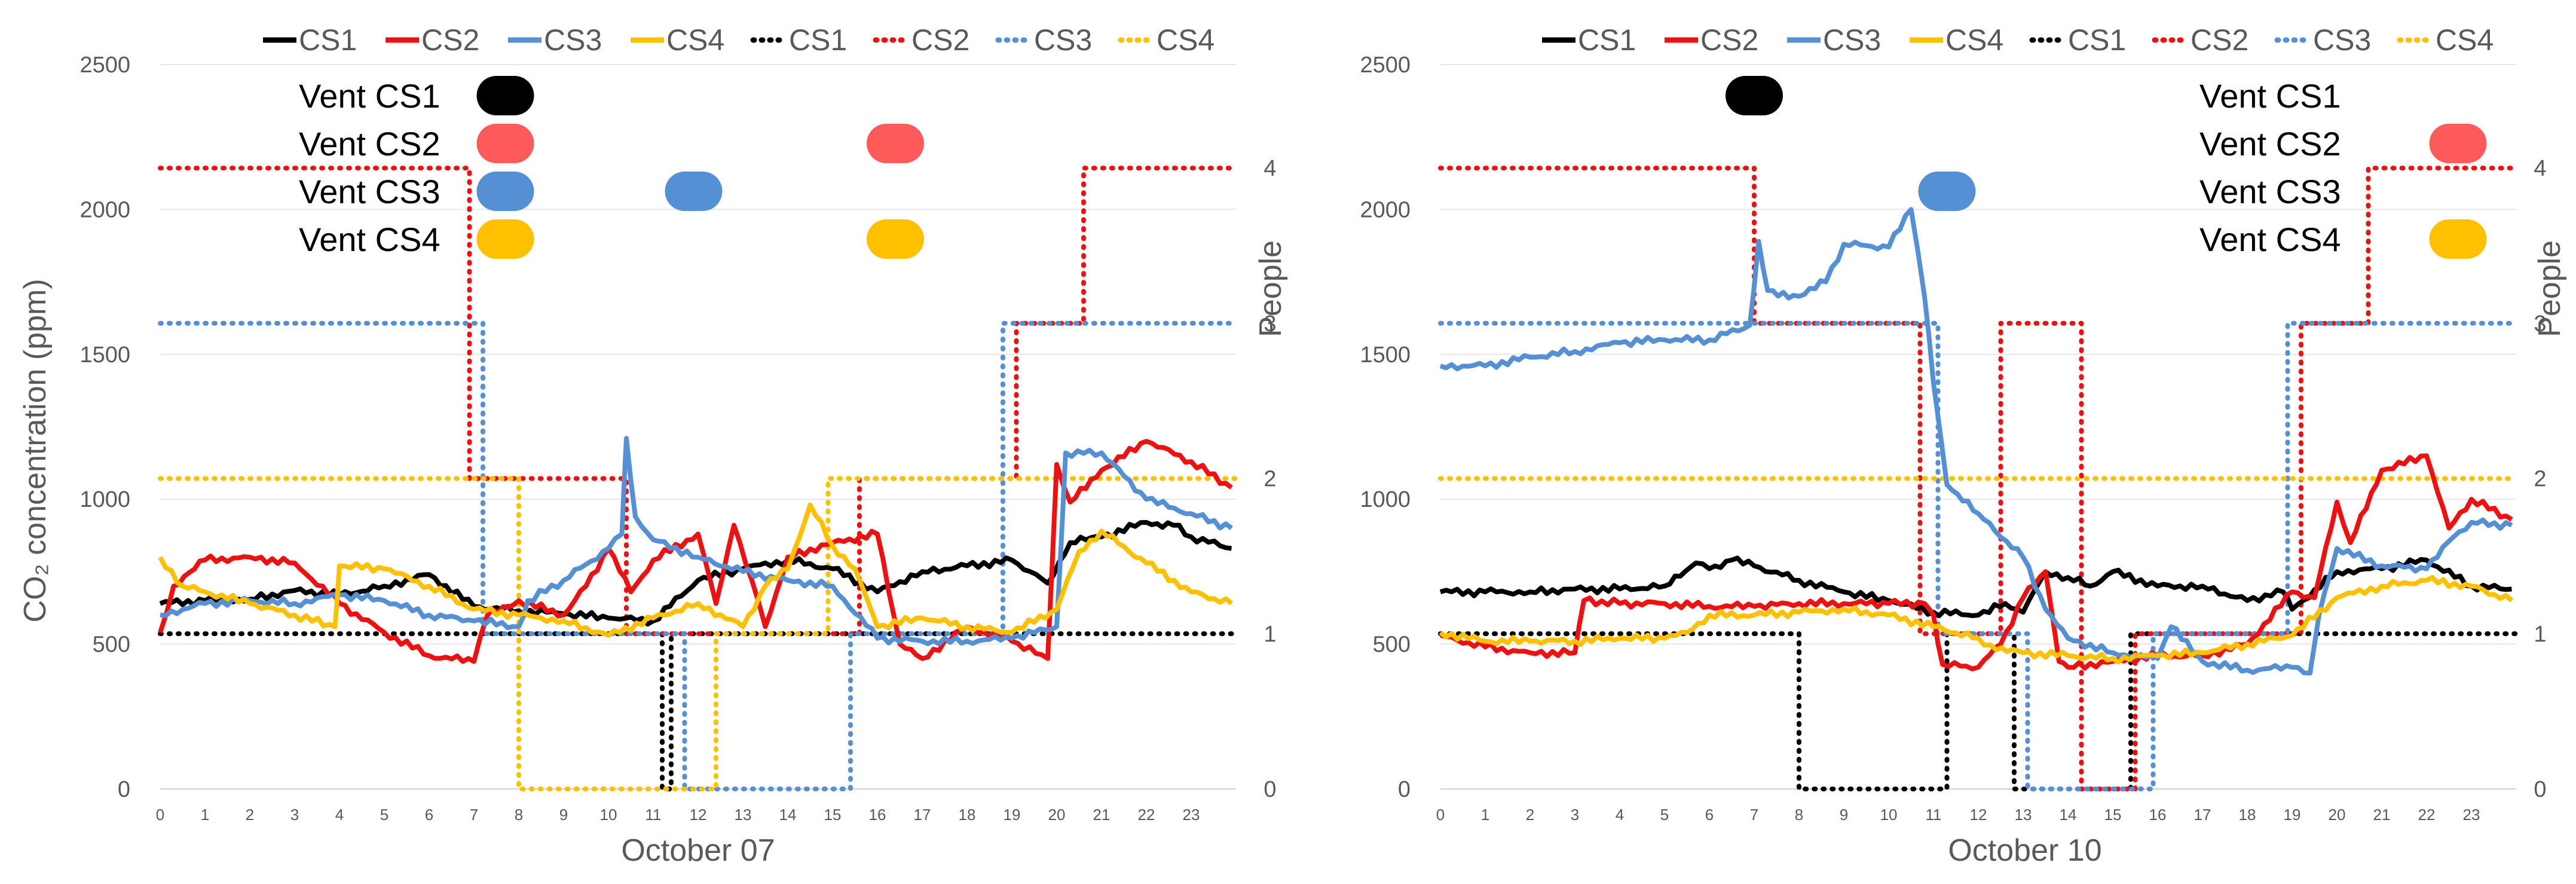 The width and height of the screenshot is (2576, 884). I want to click on x-tick-label: 0, so click(160, 815).